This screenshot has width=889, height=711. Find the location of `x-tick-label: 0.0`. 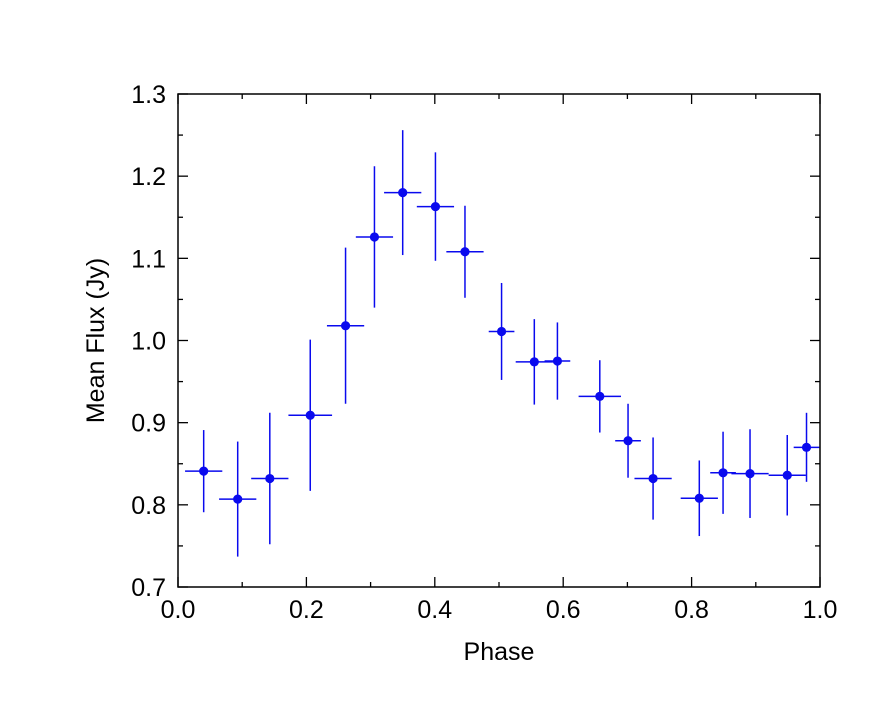

x-tick-label: 0.0 is located at coordinates (178, 610).